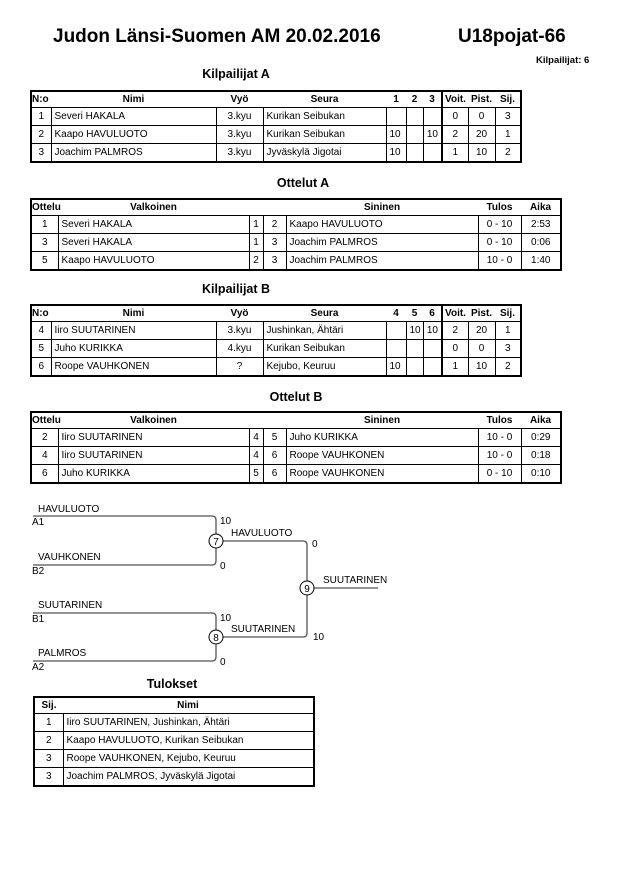 The height and width of the screenshot is (891, 630). What do you see at coordinates (541, 224) in the screenshot?
I see `table-cell: 2:53` at bounding box center [541, 224].